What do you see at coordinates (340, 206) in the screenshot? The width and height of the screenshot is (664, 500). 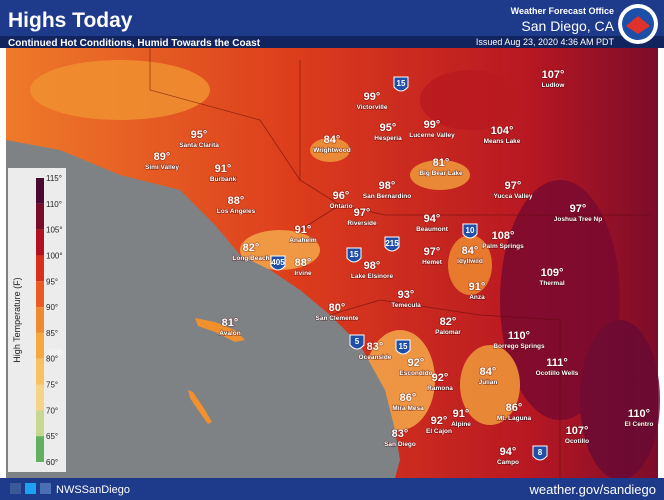 I see `city-name: Ontario` at bounding box center [340, 206].